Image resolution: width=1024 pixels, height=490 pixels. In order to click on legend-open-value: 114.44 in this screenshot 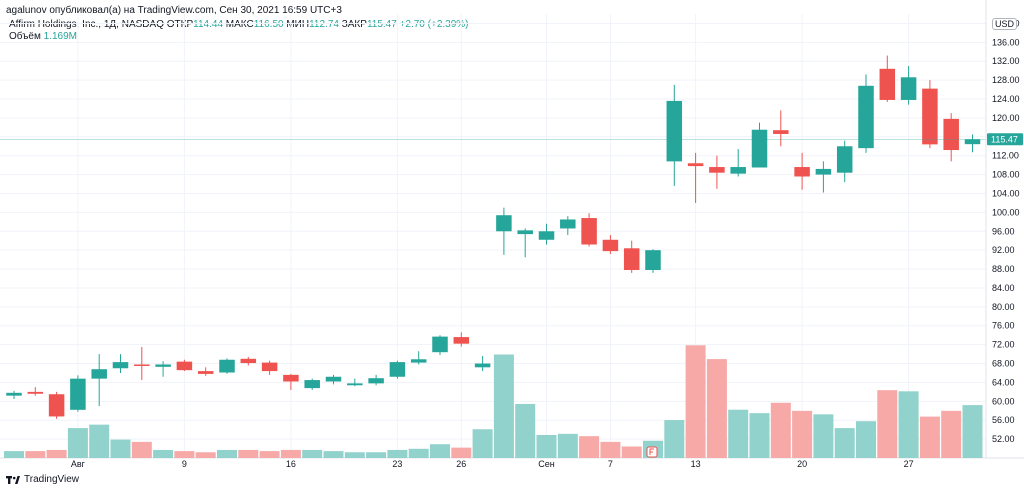, I will do `click(208, 24)`.